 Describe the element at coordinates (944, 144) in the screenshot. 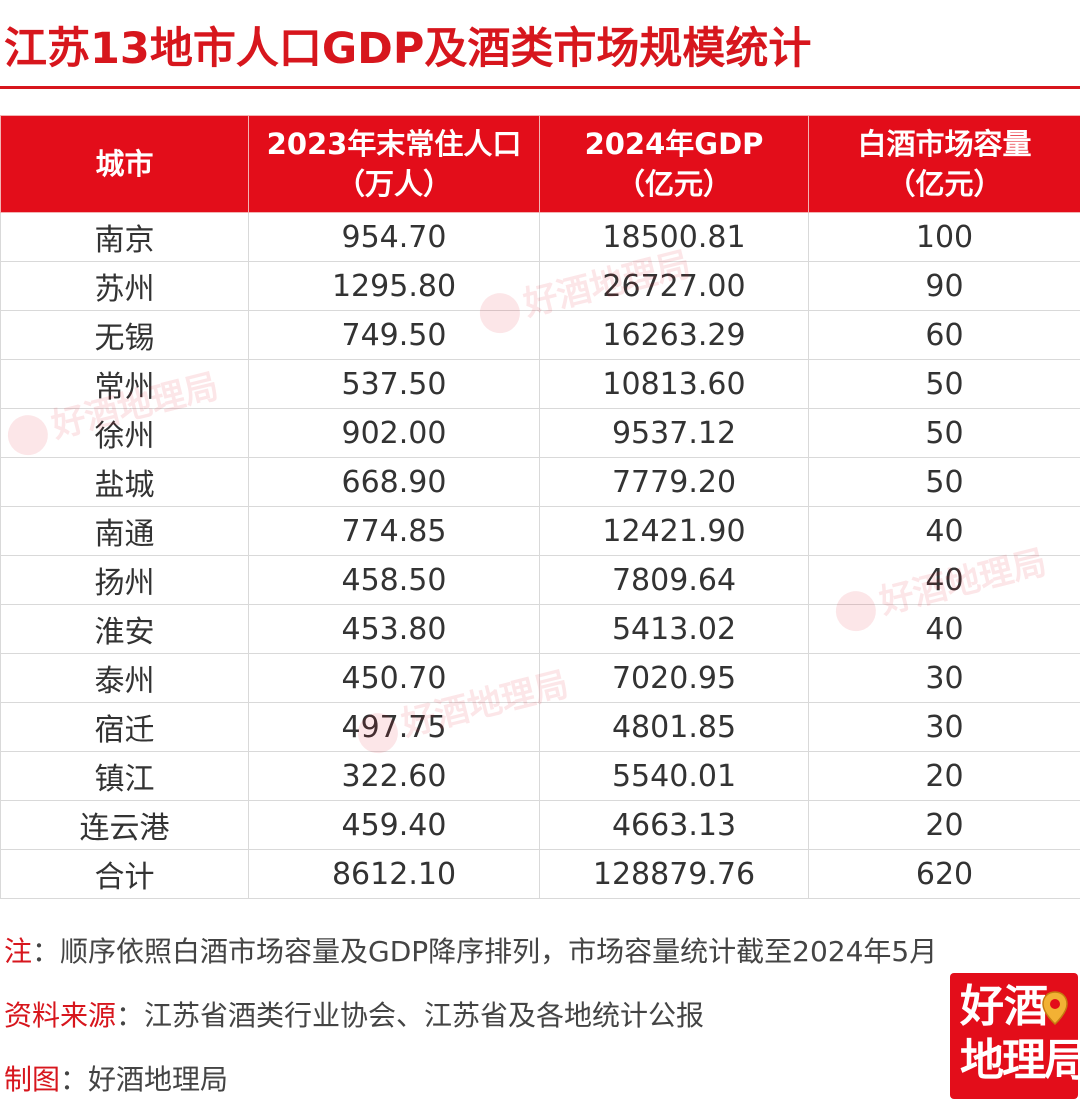

I see `header-liquor-market-label: 白酒市场容量` at that location.